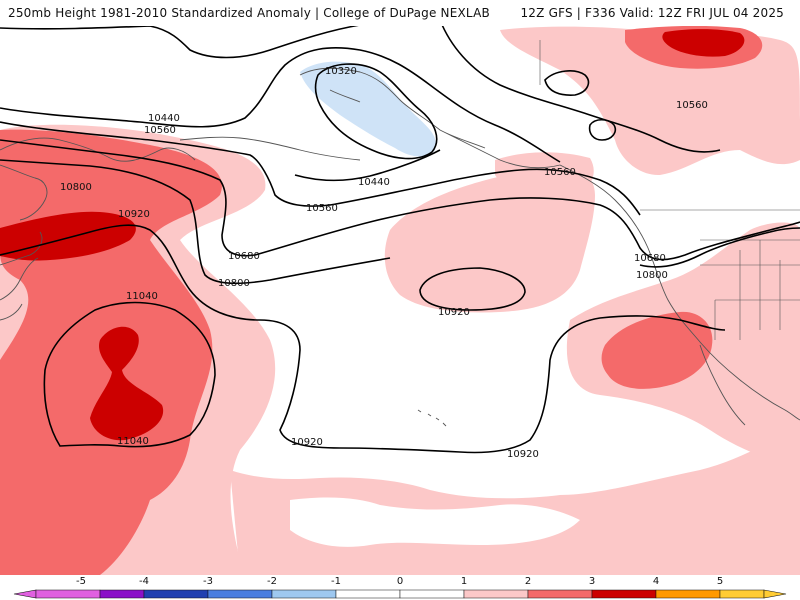  What do you see at coordinates (489, 240) in the screenshot?
I see `anomaly-positive-central` at bounding box center [489, 240].